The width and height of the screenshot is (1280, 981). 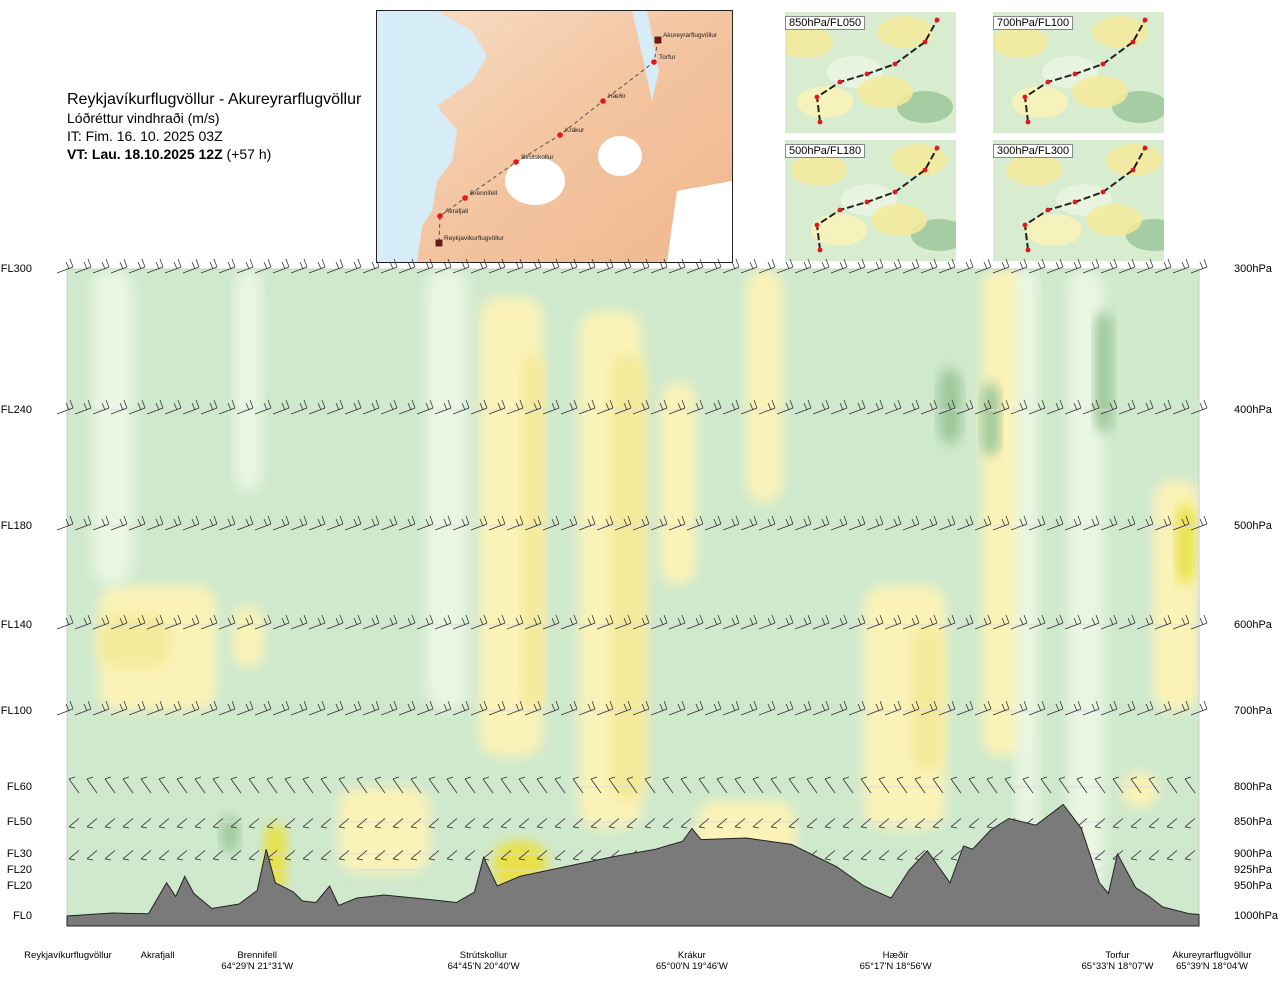 What do you see at coordinates (870, 72) in the screenshot?
I see `level-map-850: 850hPa/FL050` at bounding box center [870, 72].